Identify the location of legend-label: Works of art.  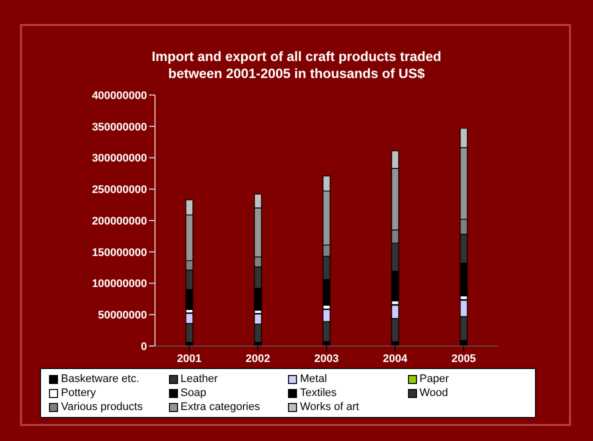
(330, 407).